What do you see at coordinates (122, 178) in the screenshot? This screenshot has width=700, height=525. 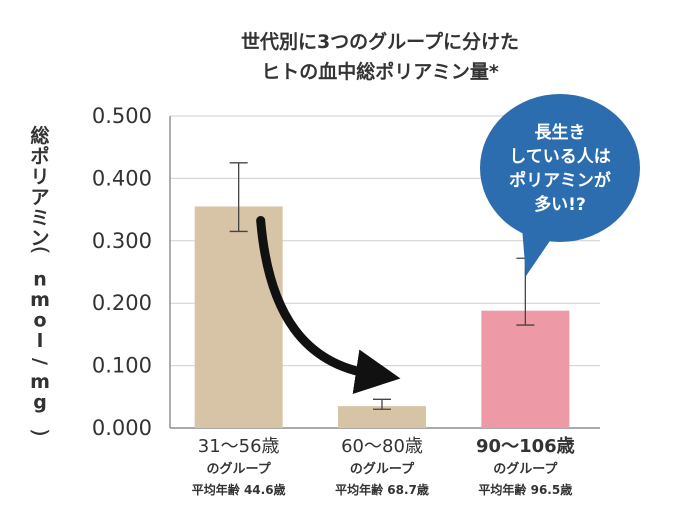 I see `y-tick-0.400: 0.400` at bounding box center [122, 178].